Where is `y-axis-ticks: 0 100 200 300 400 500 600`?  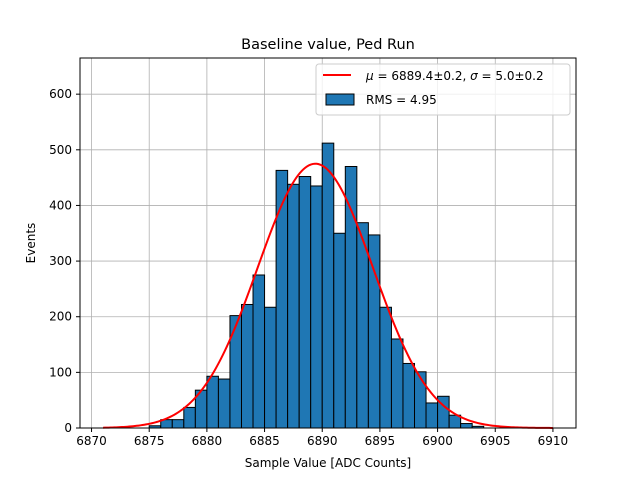 y-axis-ticks: 0 100 200 300 400 500 600 is located at coordinates (64, 261).